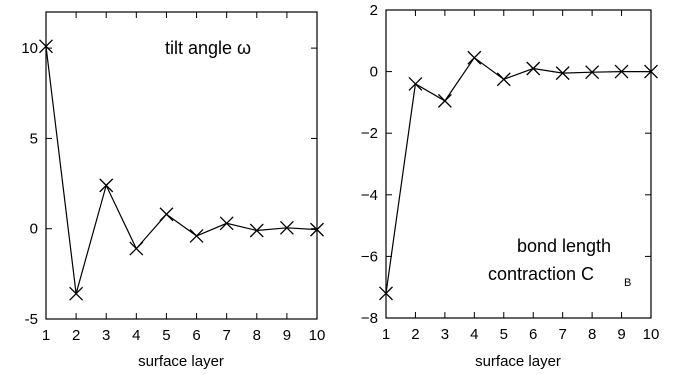 The width and height of the screenshot is (683, 375). What do you see at coordinates (374, 10) in the screenshot?
I see `right-y-tick-label: 2` at bounding box center [374, 10].